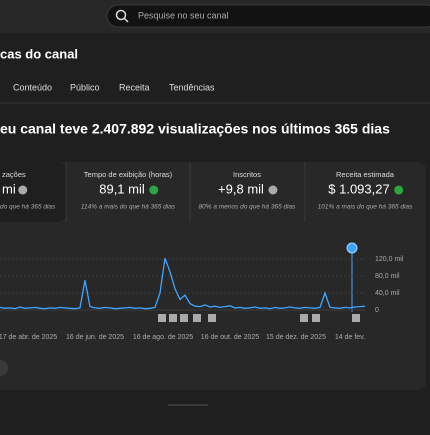 The height and width of the screenshot is (435, 430). I want to click on page-title: cas do canal, so click(39, 53).